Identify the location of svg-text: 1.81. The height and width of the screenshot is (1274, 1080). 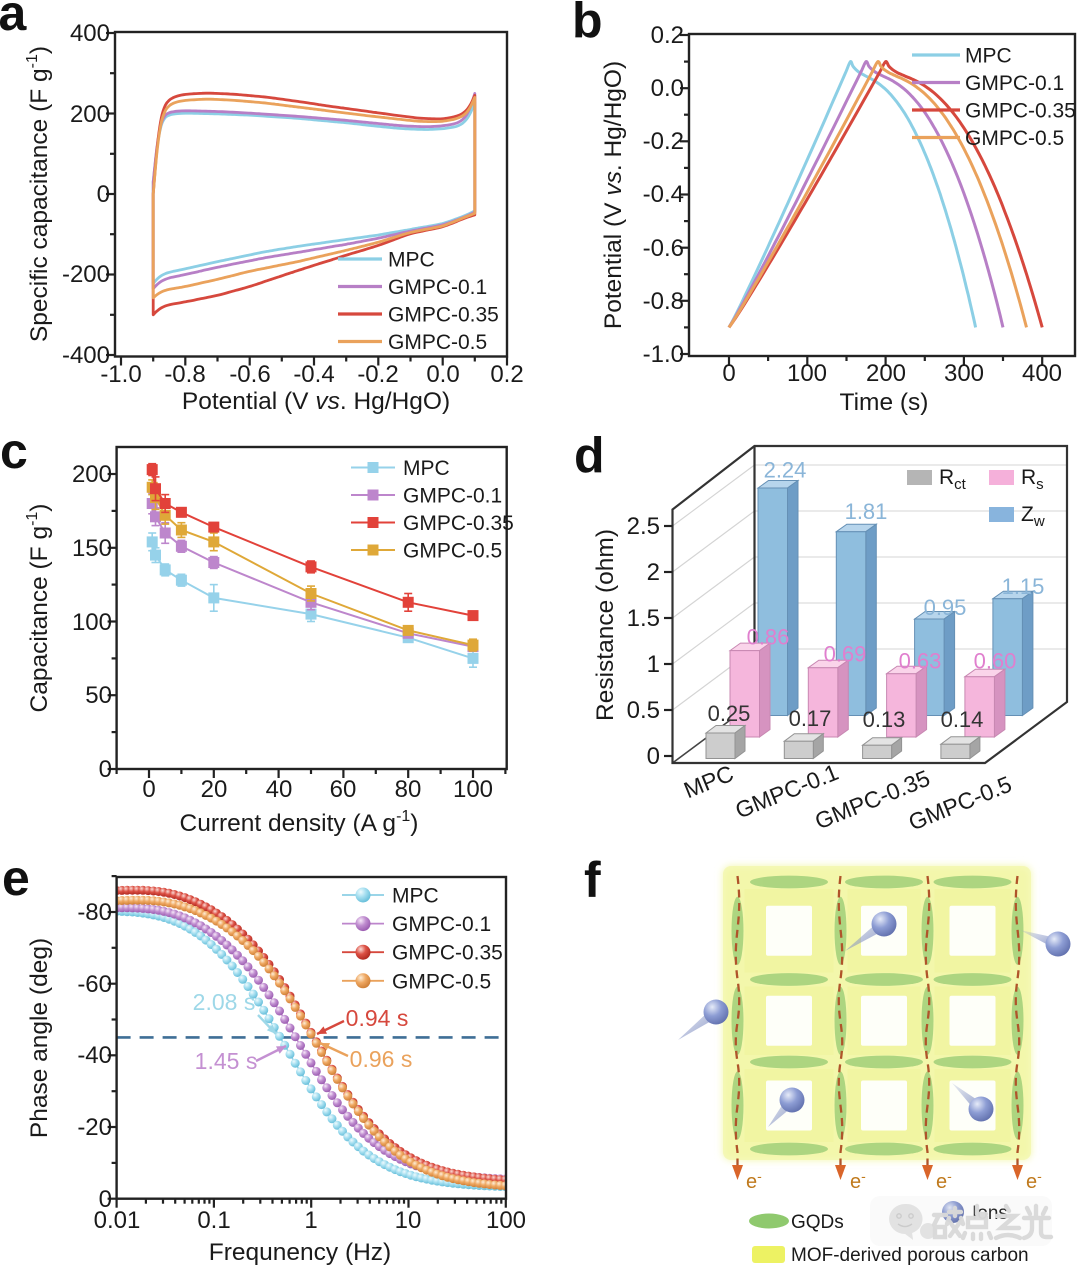
(866, 511).